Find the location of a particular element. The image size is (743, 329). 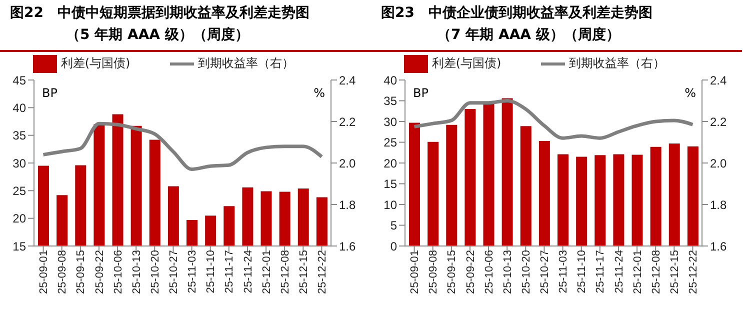

y-tick-label: 45 is located at coordinates (19, 80).